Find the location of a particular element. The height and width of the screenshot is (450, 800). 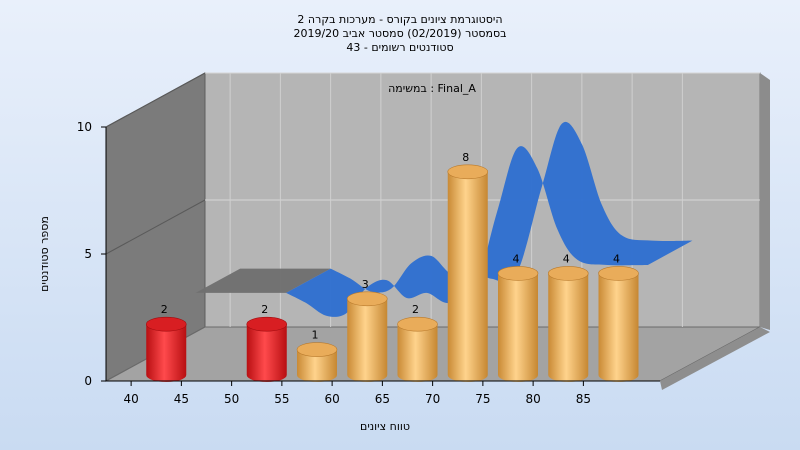

x-tick-label-60: 60 is located at coordinates (331, 399).